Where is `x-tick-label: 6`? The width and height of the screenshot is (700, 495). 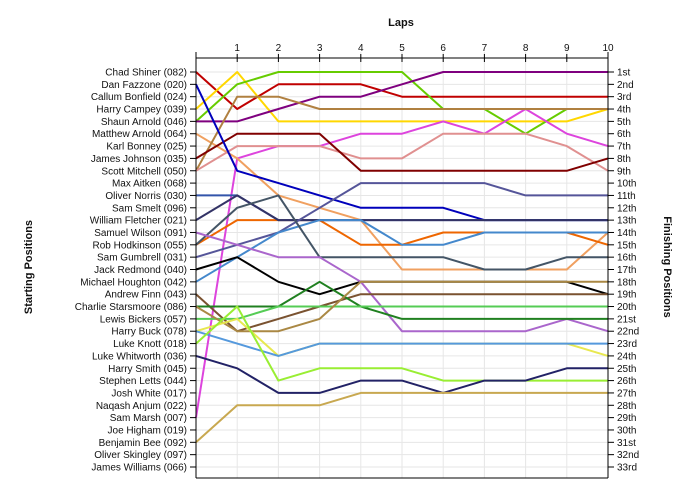 x-tick-label: 6 is located at coordinates (443, 48).